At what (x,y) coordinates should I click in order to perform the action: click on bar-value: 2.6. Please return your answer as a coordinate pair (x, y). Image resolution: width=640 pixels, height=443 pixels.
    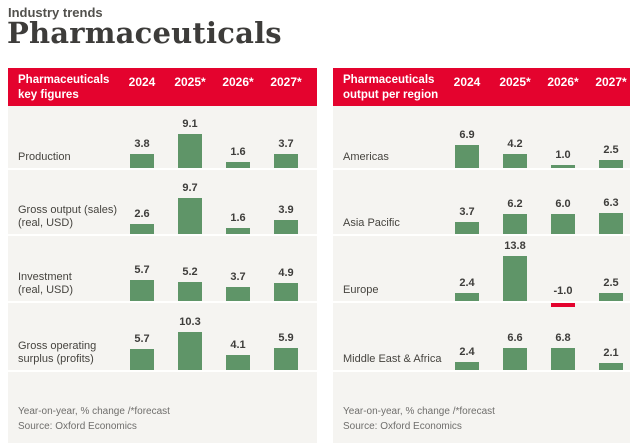
    Looking at the image, I should click on (142, 214).